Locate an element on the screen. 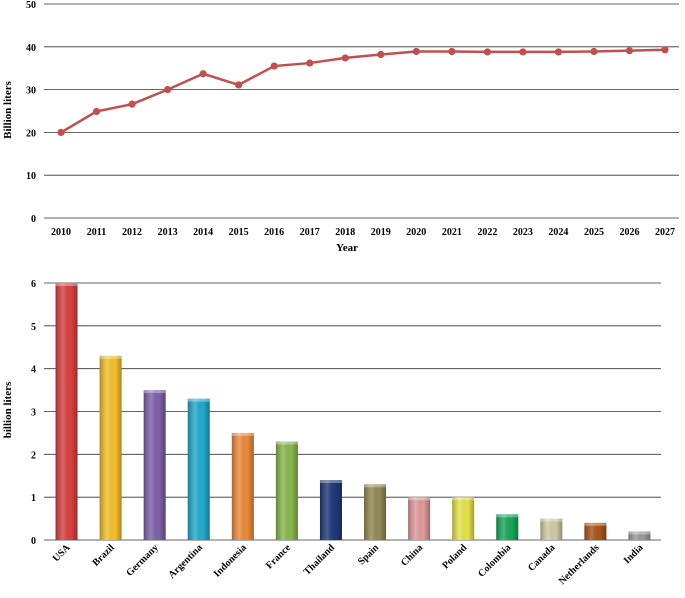 The width and height of the screenshot is (685, 598). bar-chart-x-tick-label: Thailand is located at coordinates (320, 560).